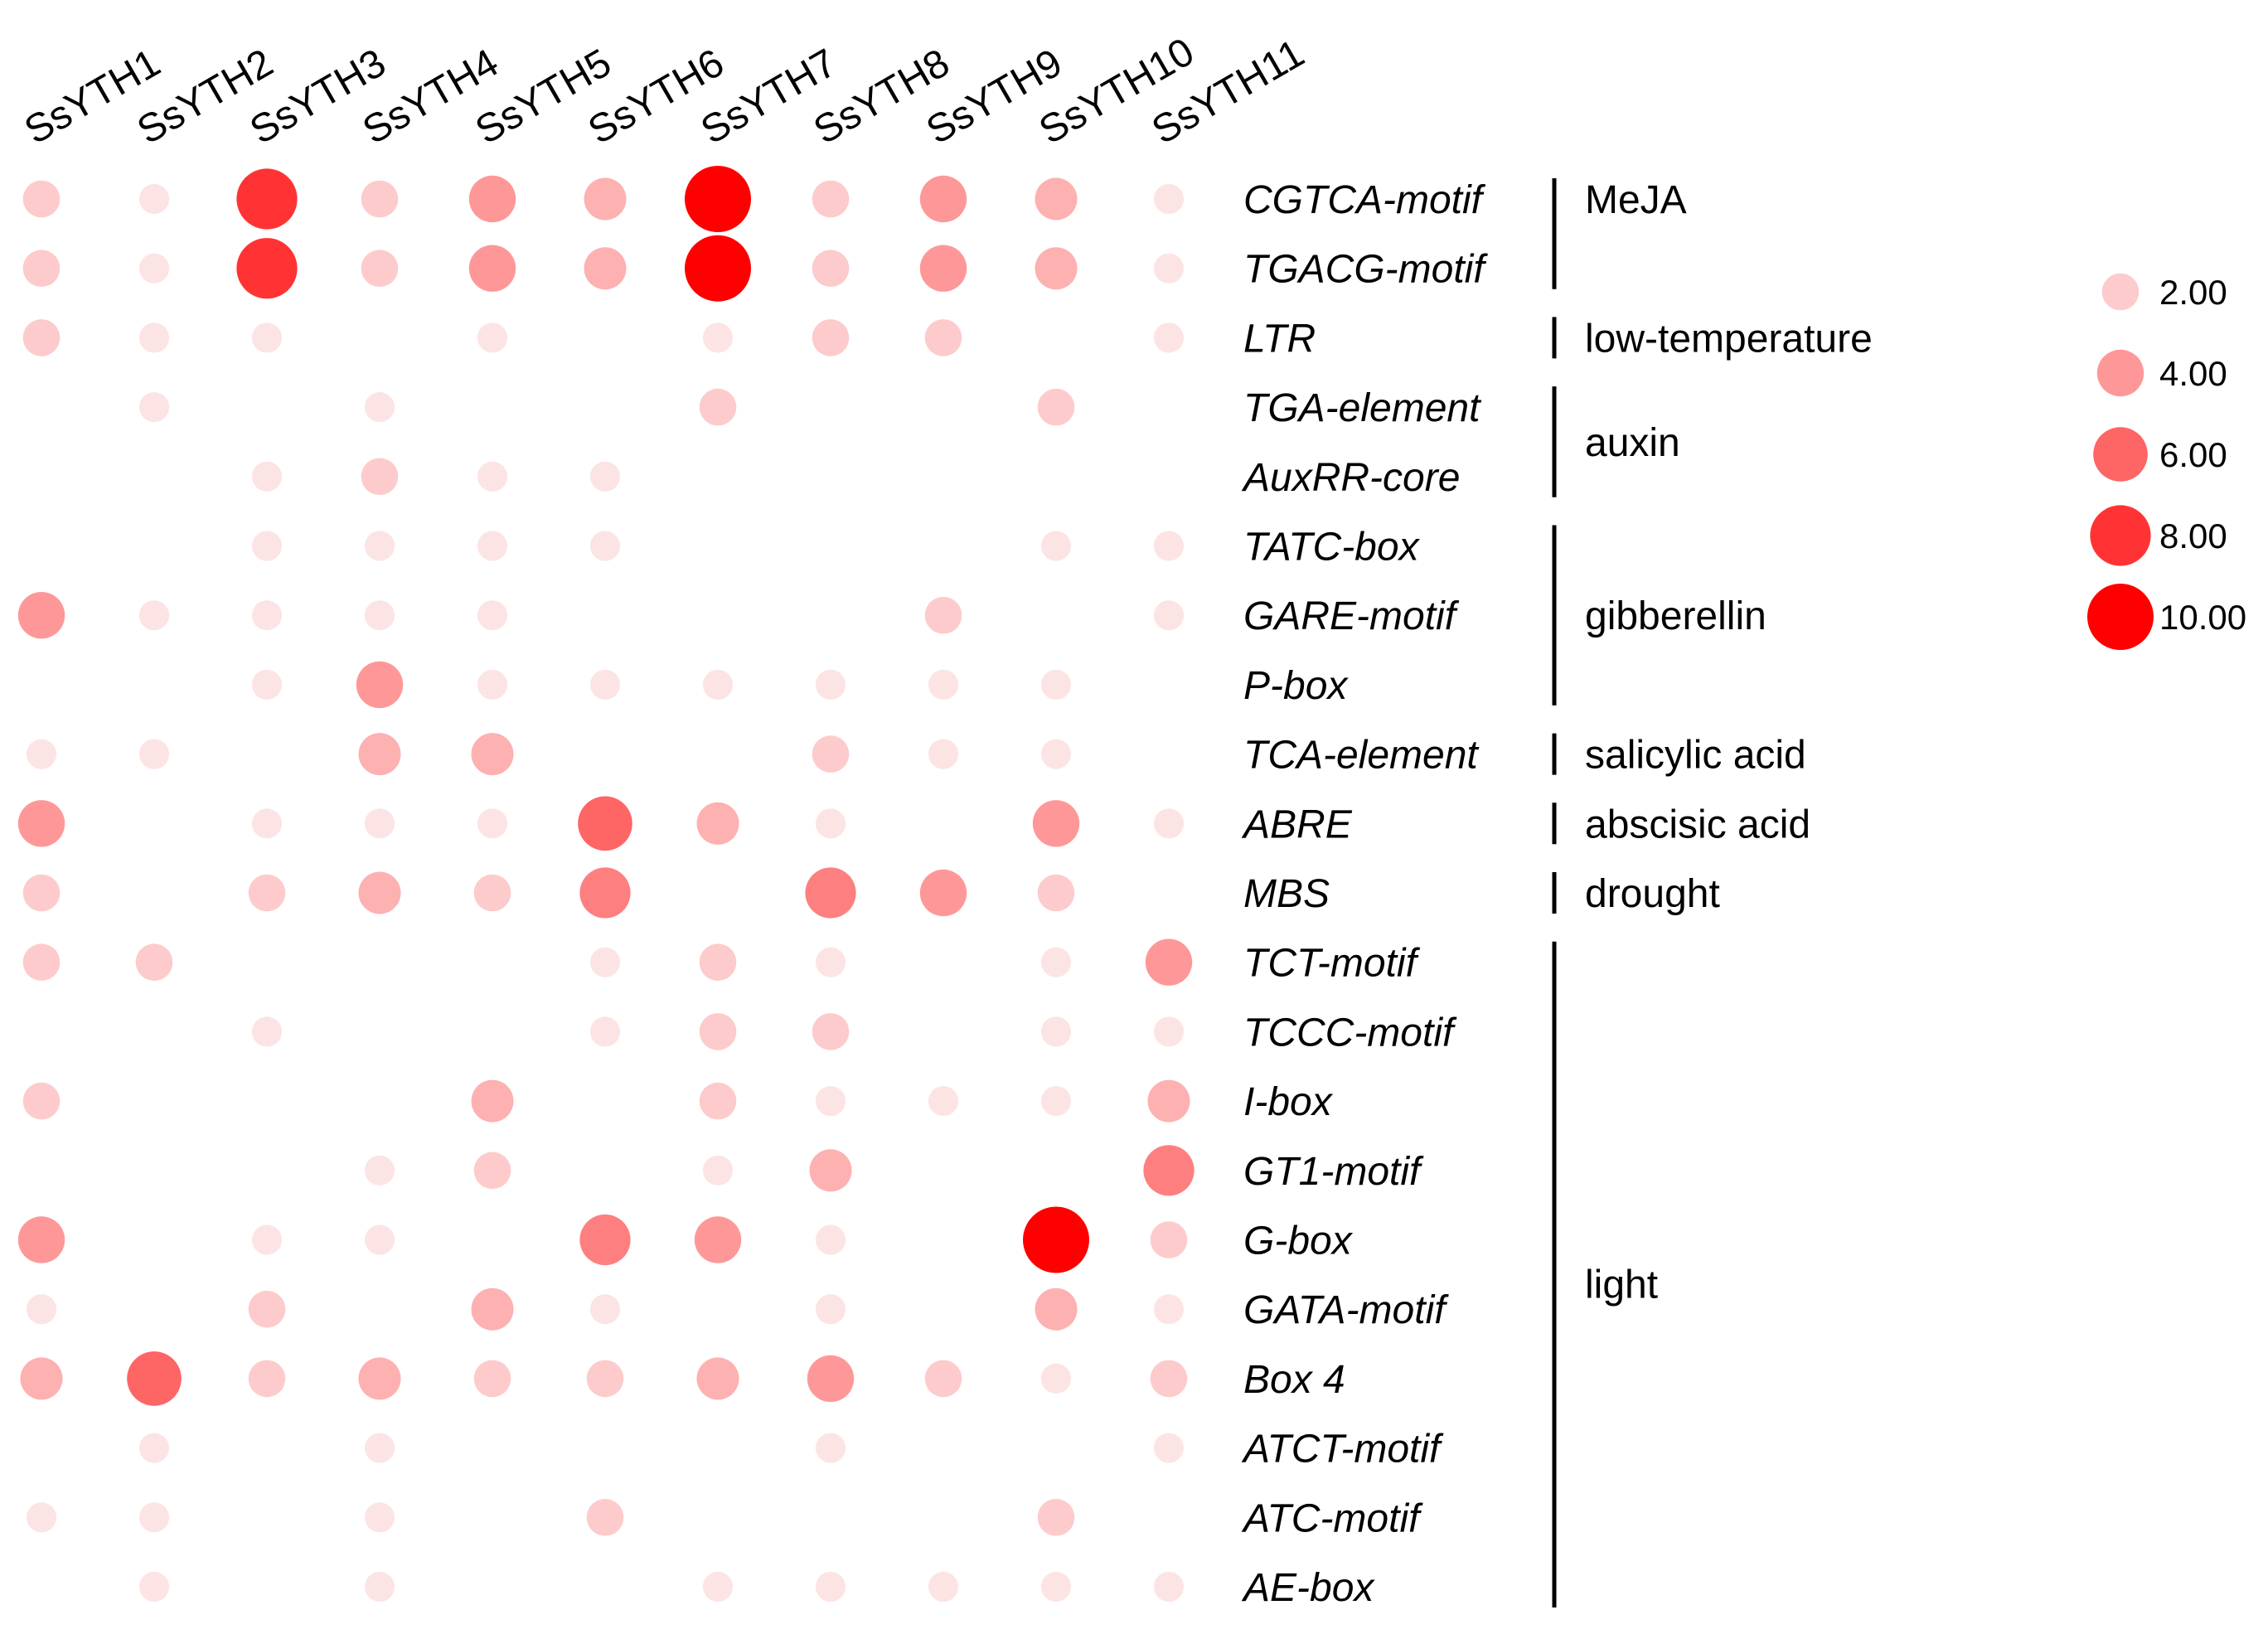 This screenshot has width=2268, height=1639. Describe the element at coordinates (1294, 1380) in the screenshot. I see `motif-label: Box 4` at that location.